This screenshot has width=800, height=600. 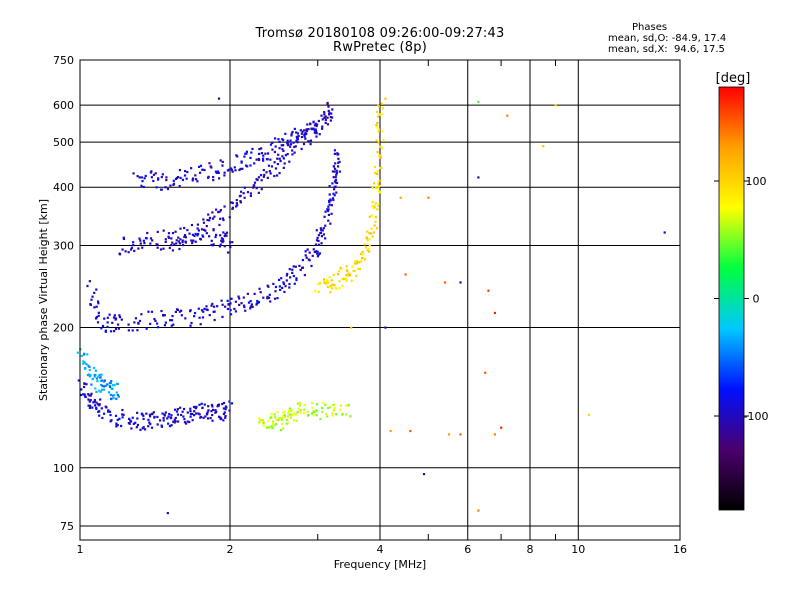 What do you see at coordinates (63, 328) in the screenshot?
I see `y-tick-label: 200` at bounding box center [63, 328].